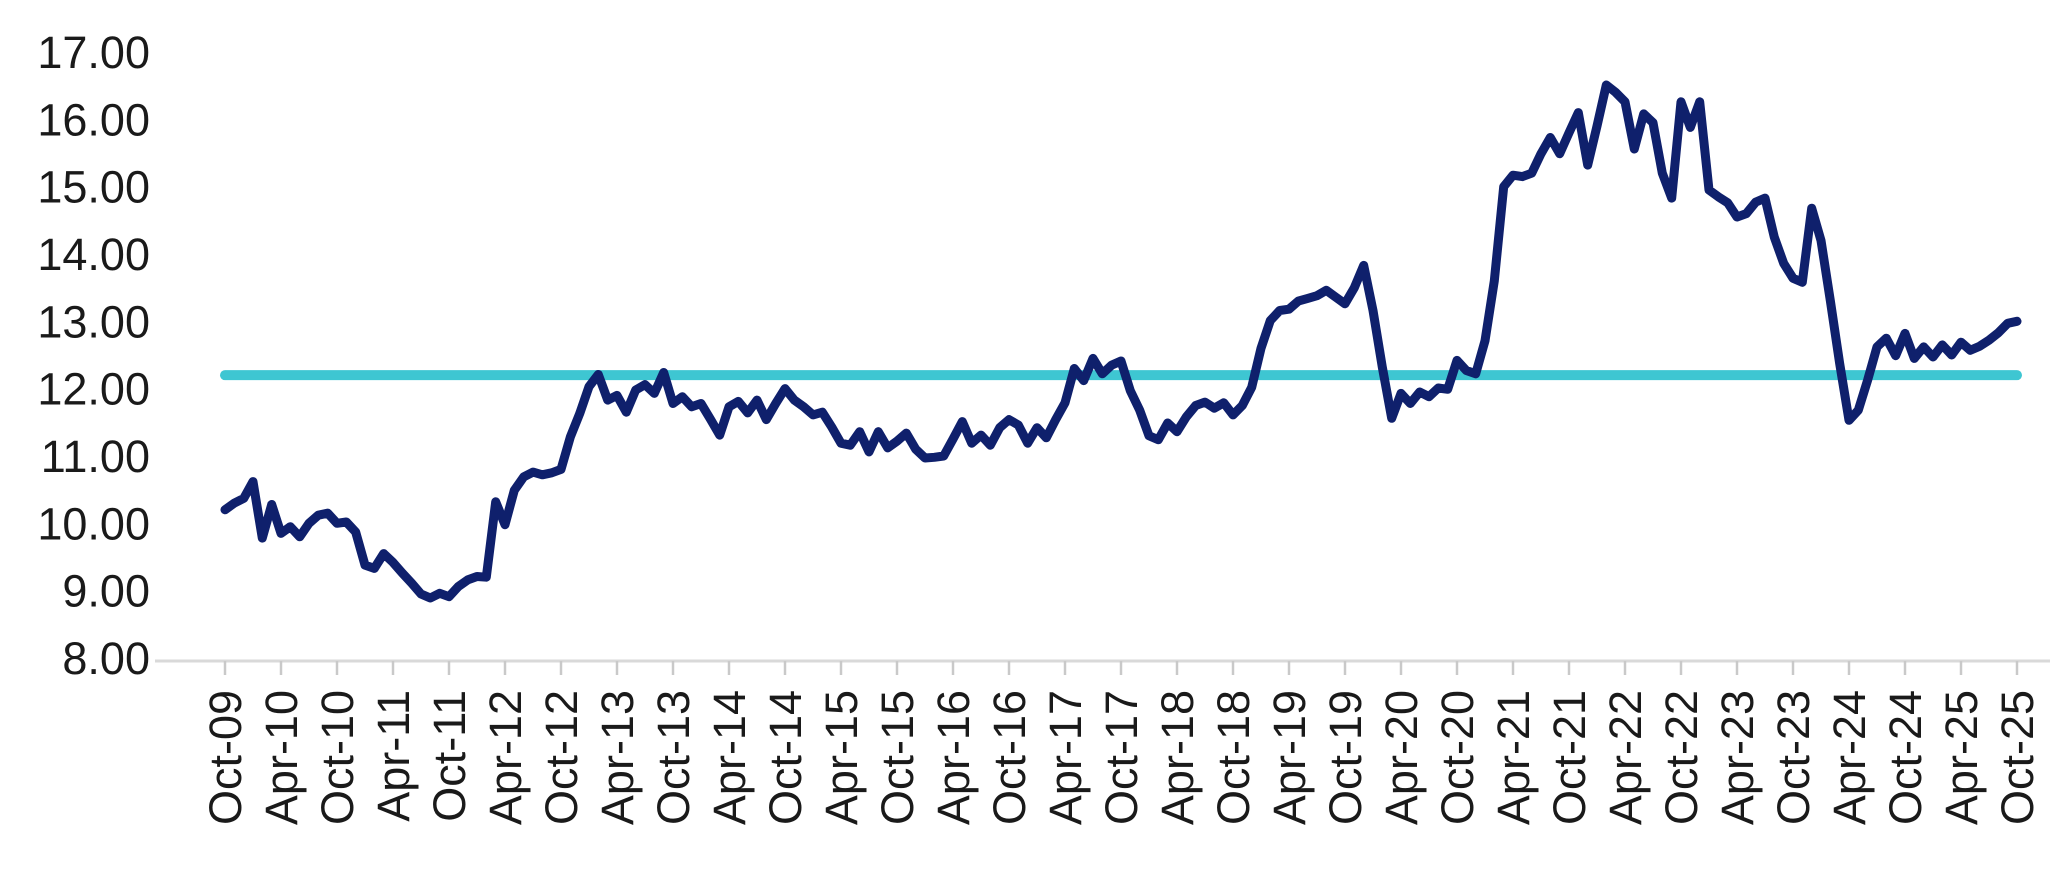 Image resolution: width=2068 pixels, height=881 pixels. What do you see at coordinates (1961, 757) in the screenshot?
I see `x-axis-tick-label: Apr-25` at bounding box center [1961, 757].